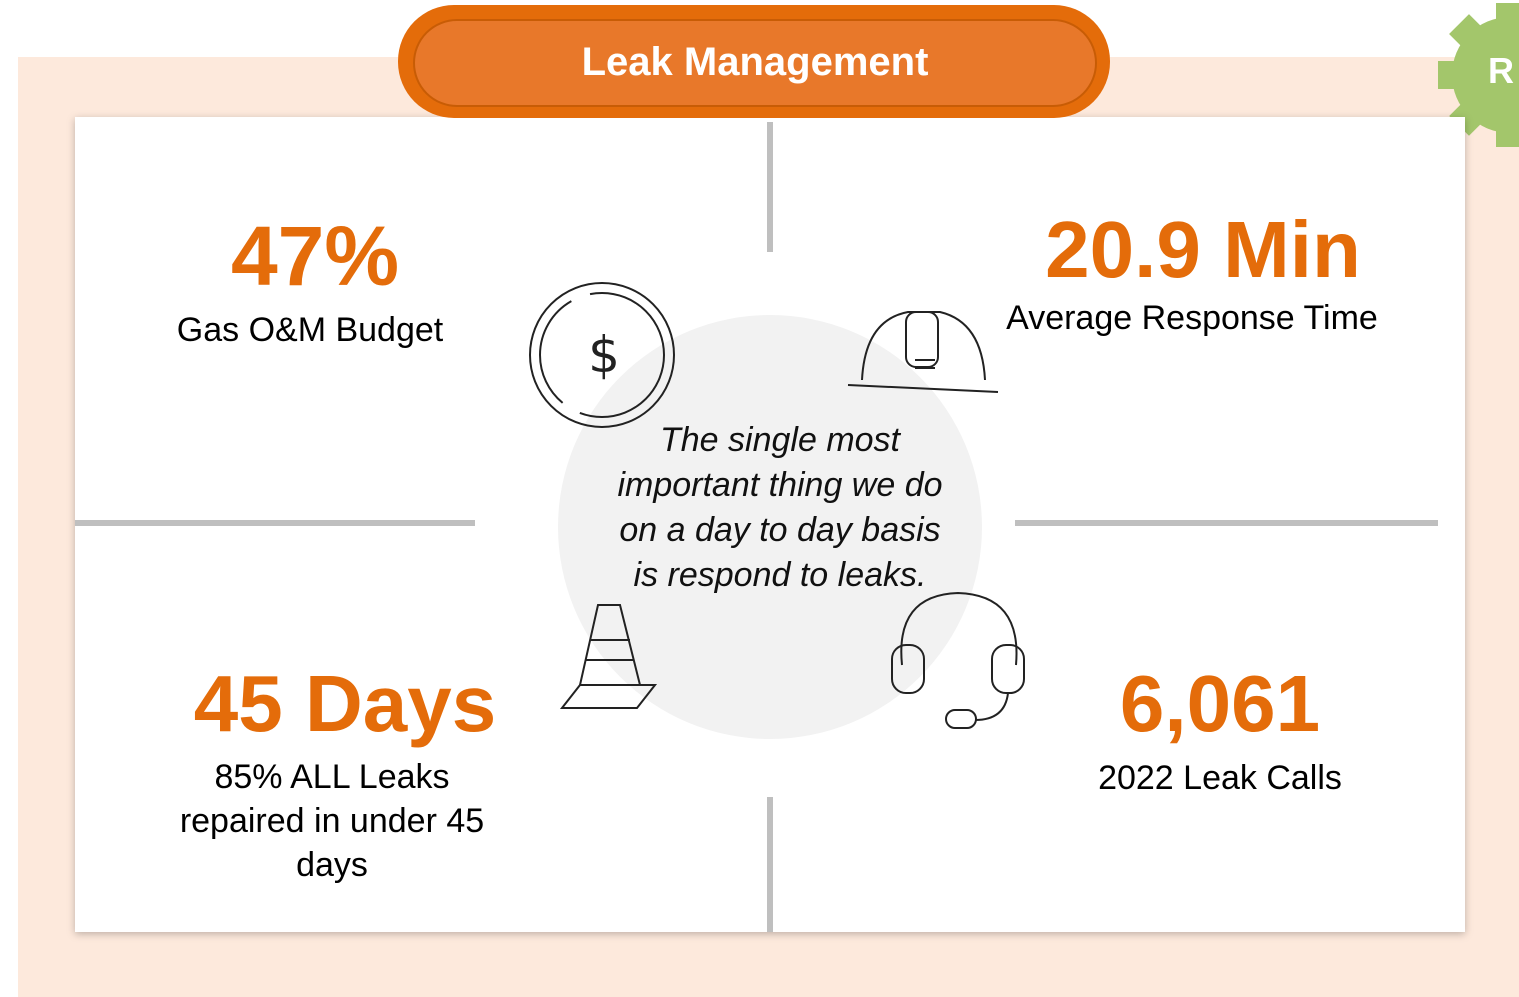 The image size is (1519, 997). Describe the element at coordinates (332, 821) in the screenshot. I see `stat-label: 85% ALL Leaks repaired in under 45 days` at that location.